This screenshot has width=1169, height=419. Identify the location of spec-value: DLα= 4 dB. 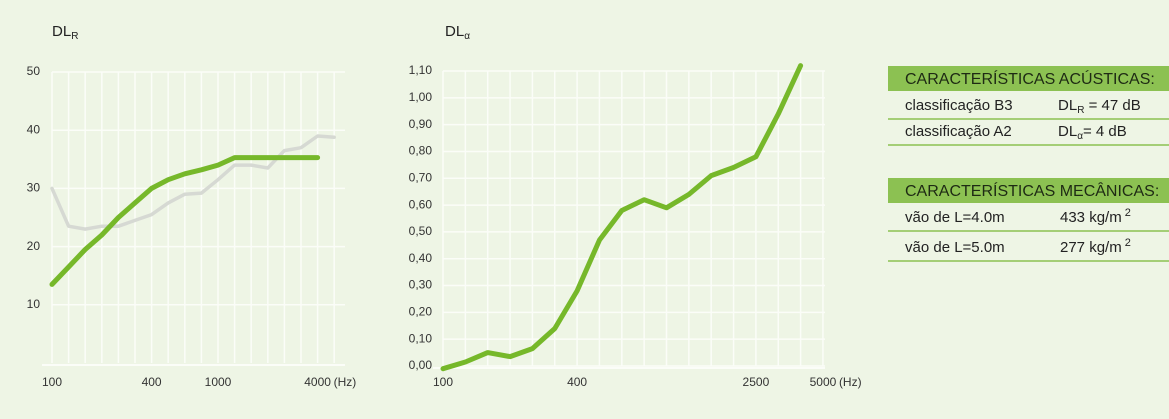
(1092, 132).